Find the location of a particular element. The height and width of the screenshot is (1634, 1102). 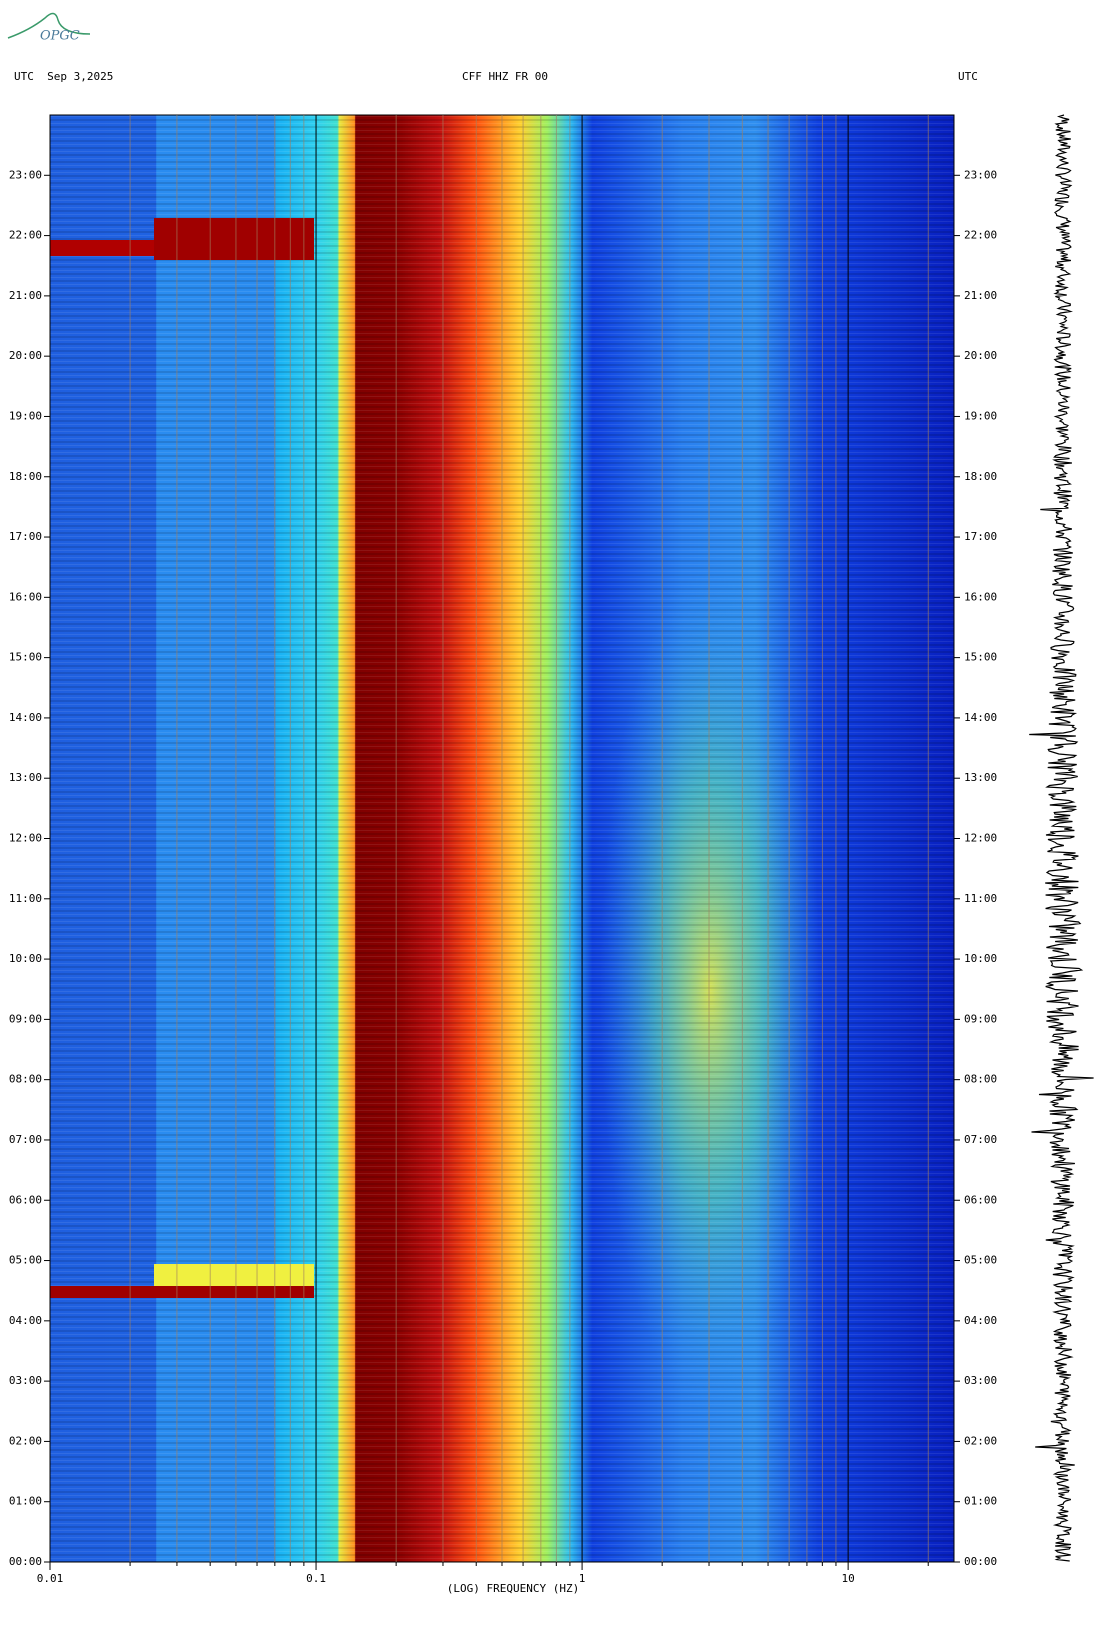

y-tick-label-right: 17:00 is located at coordinates (980, 536).